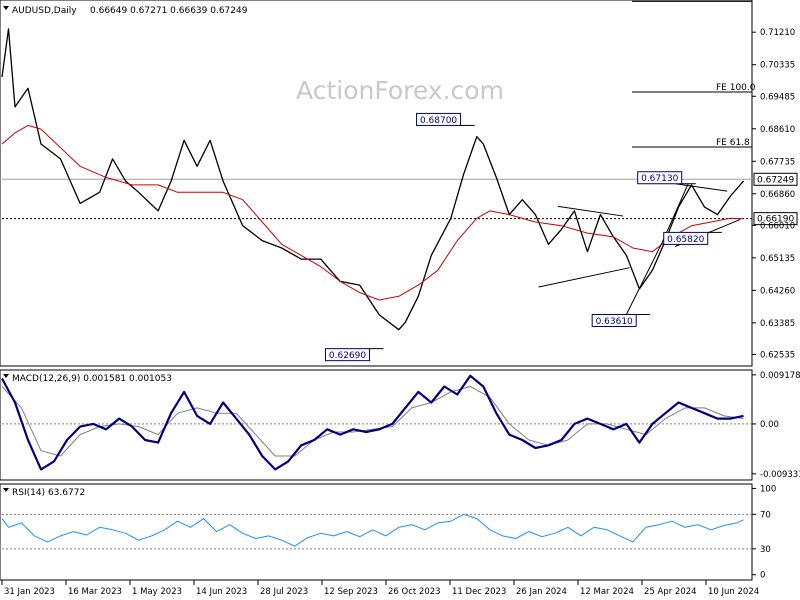 The image size is (800, 600). What do you see at coordinates (44, 11) in the screenshot?
I see `symbol-label: AUDUSD,Daily` at bounding box center [44, 11].